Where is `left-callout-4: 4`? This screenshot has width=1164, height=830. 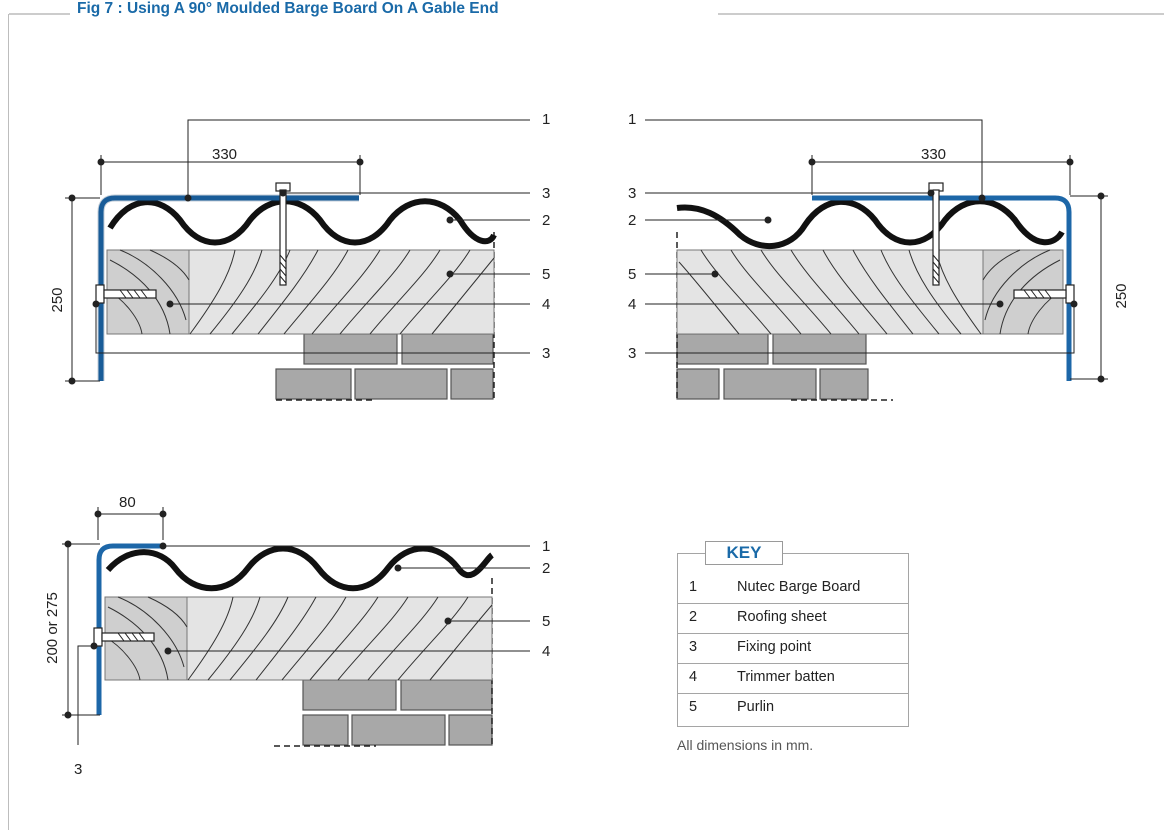
left-callout-4: 4 is located at coordinates (546, 304).